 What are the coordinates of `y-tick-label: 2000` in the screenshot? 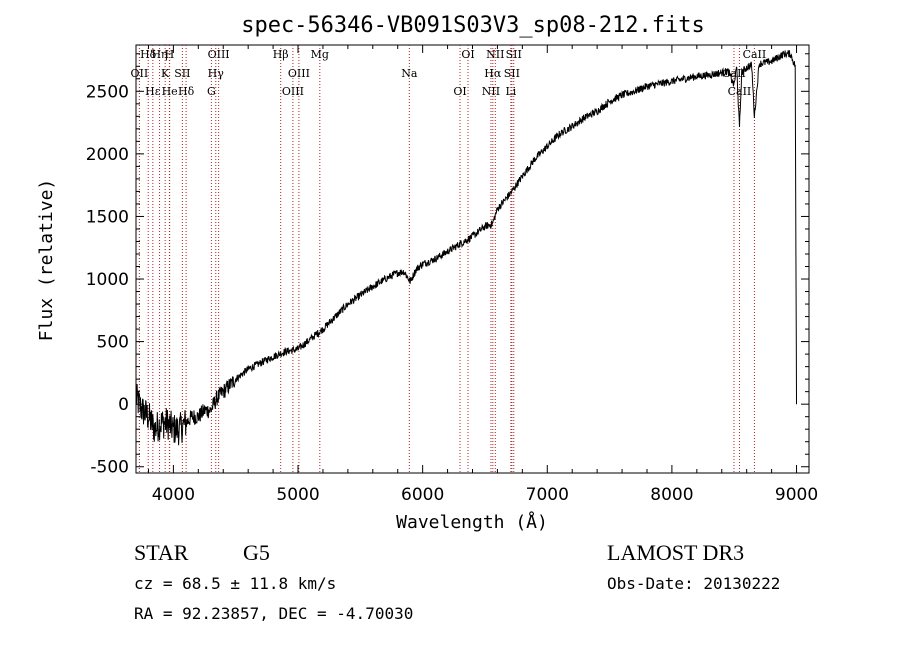 It's located at (107, 155).